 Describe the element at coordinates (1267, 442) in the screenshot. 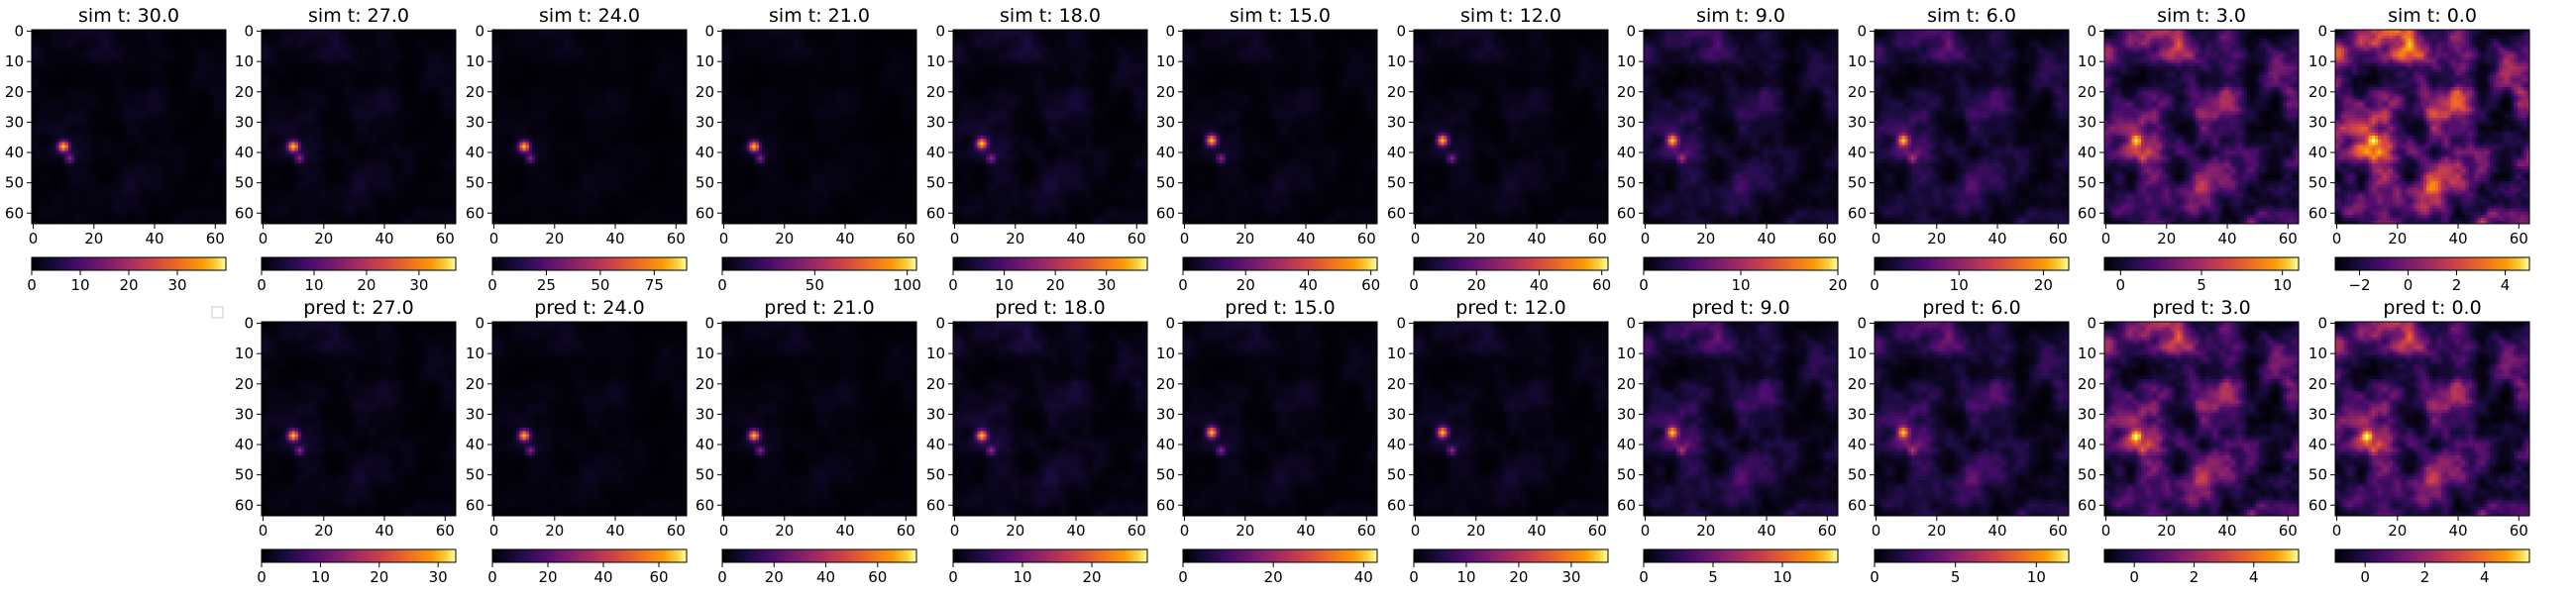

I see `heatmap-panel: pred t: 15.0 0 10 20 30 40 50 60 0 20 40 60 0 20 40` at that location.